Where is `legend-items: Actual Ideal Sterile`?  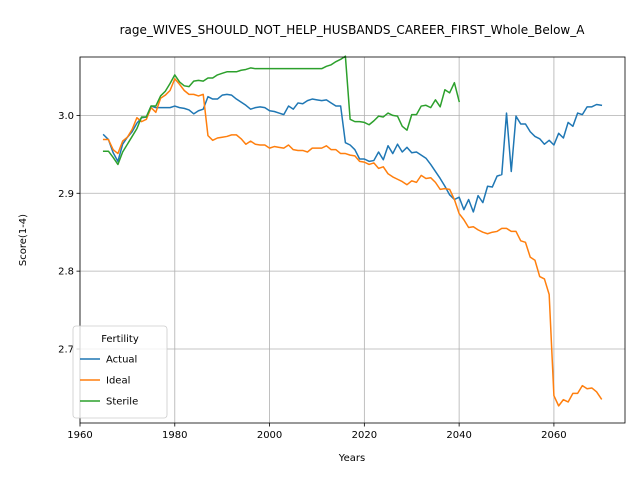
legend-items: Actual Ideal Sterile is located at coordinates (109, 381).